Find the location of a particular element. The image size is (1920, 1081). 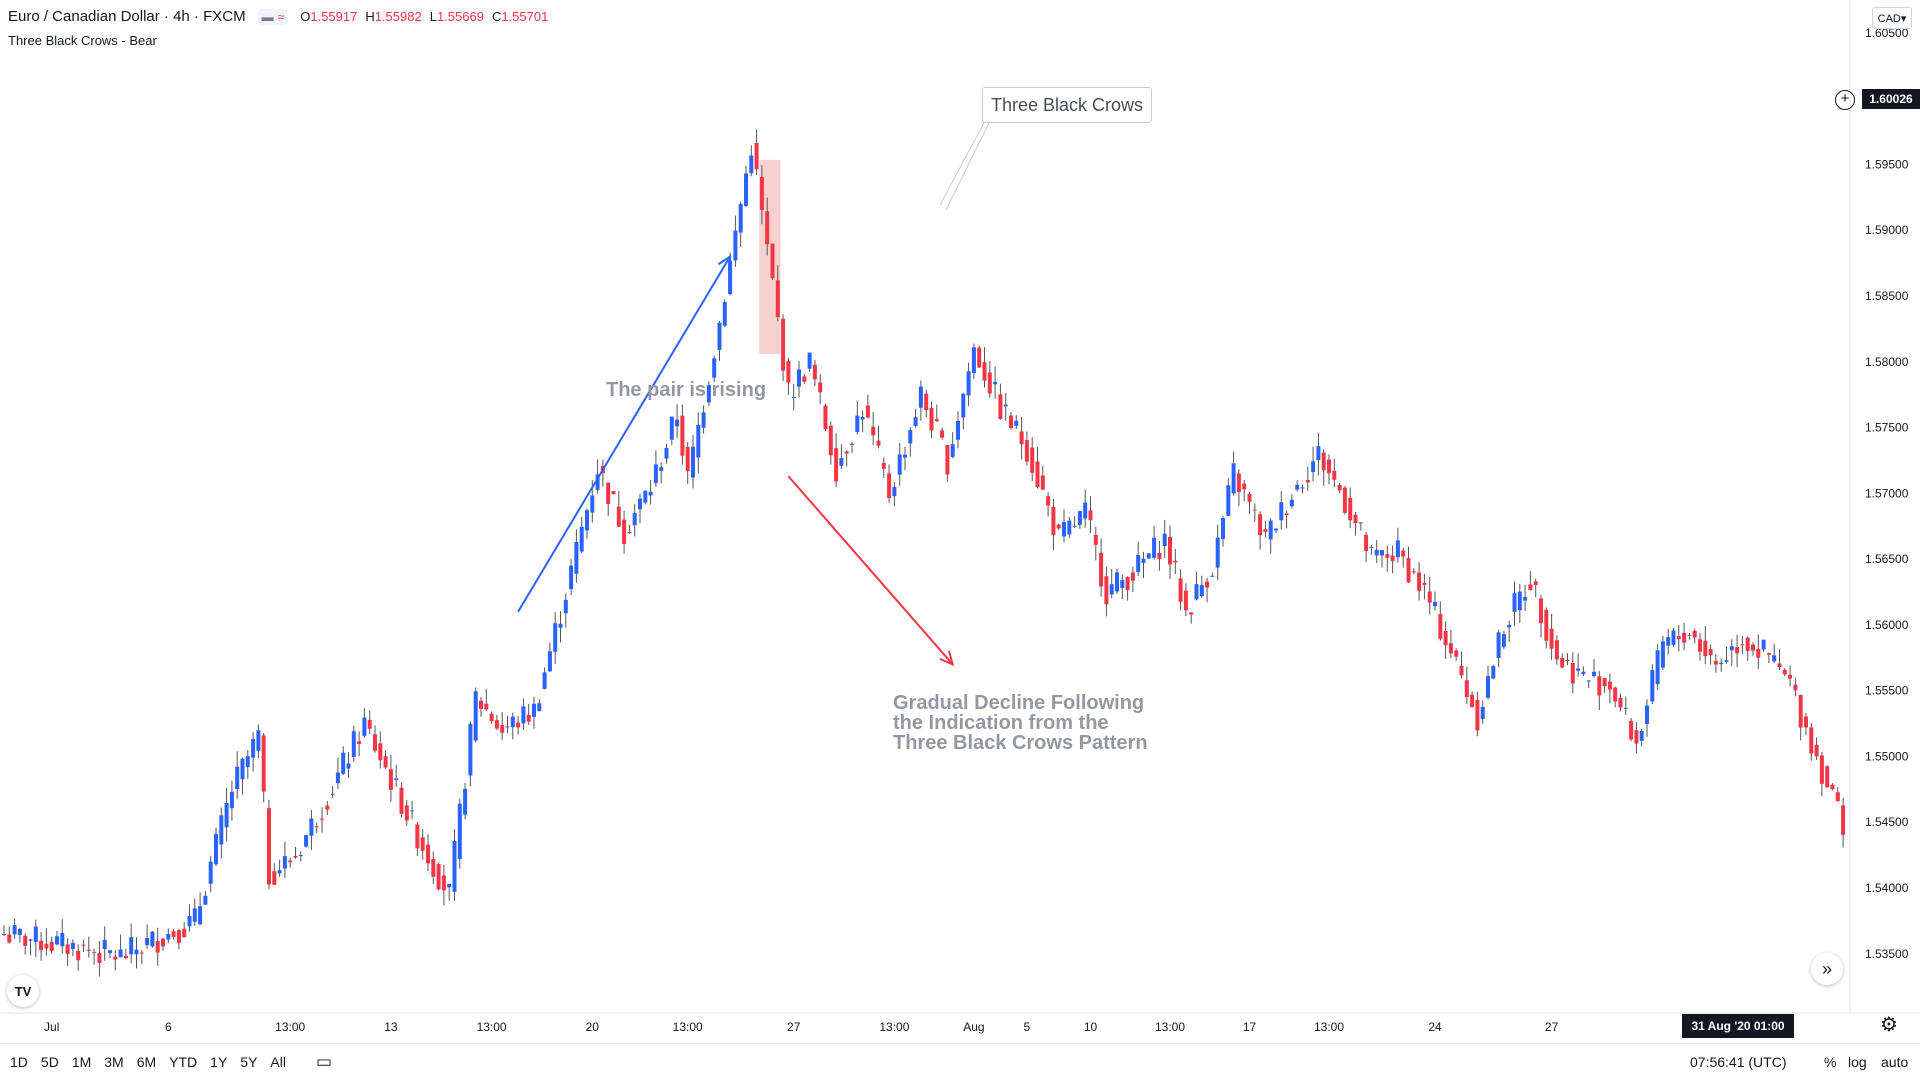

percent-toggle: % is located at coordinates (1830, 1062).